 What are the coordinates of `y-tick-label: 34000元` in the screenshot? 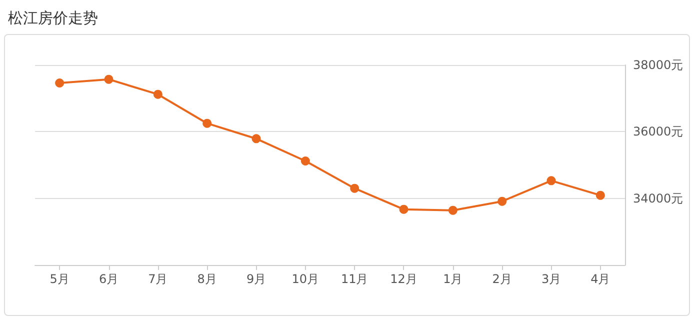 It's located at (658, 198).